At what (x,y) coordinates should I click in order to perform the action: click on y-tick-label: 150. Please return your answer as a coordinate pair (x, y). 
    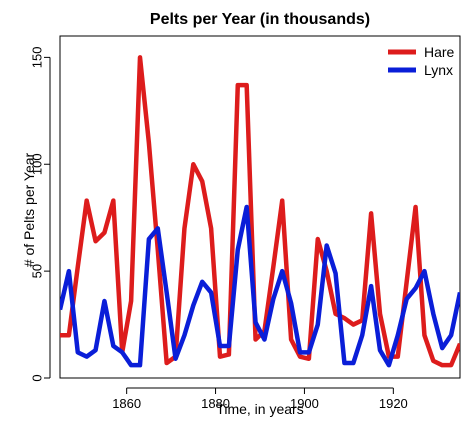
    Looking at the image, I should click on (36, 58).